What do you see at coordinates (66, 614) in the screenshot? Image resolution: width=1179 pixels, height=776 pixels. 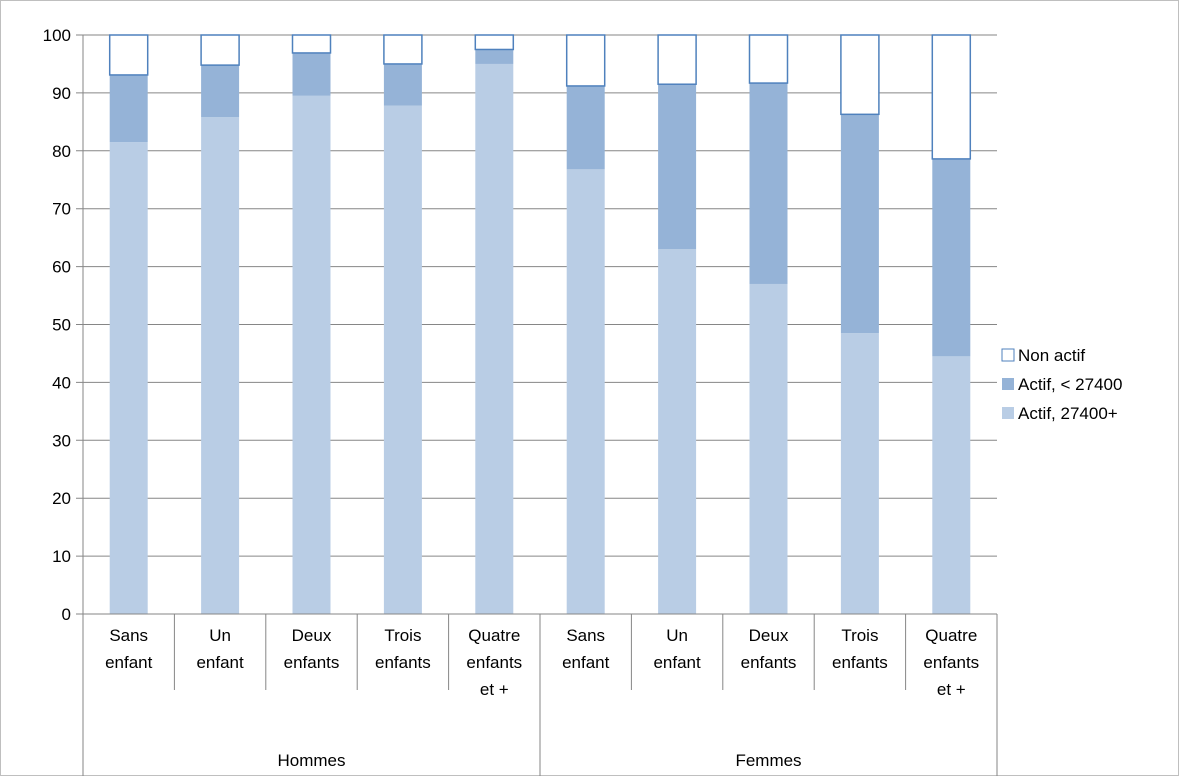 I see `y-tick-label: 0` at bounding box center [66, 614].